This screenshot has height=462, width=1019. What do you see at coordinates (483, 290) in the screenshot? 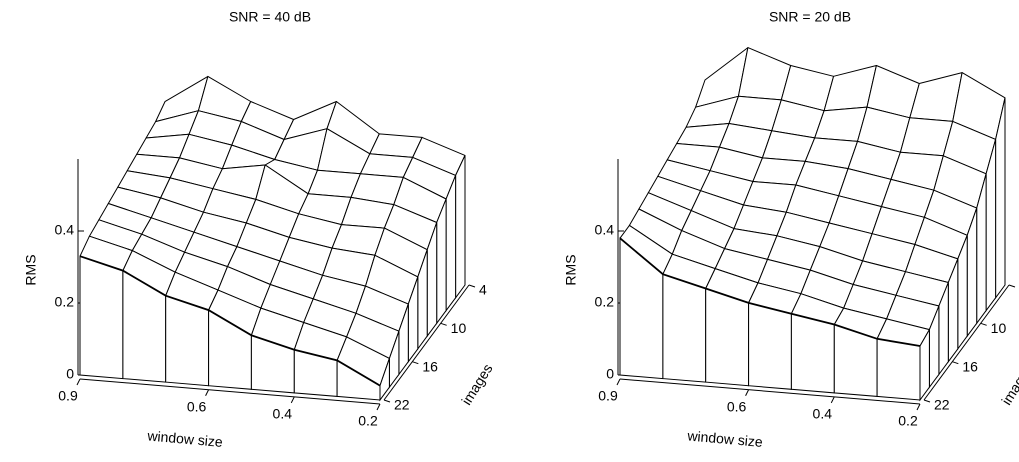
I see `y-tick-label: 4` at bounding box center [483, 290].